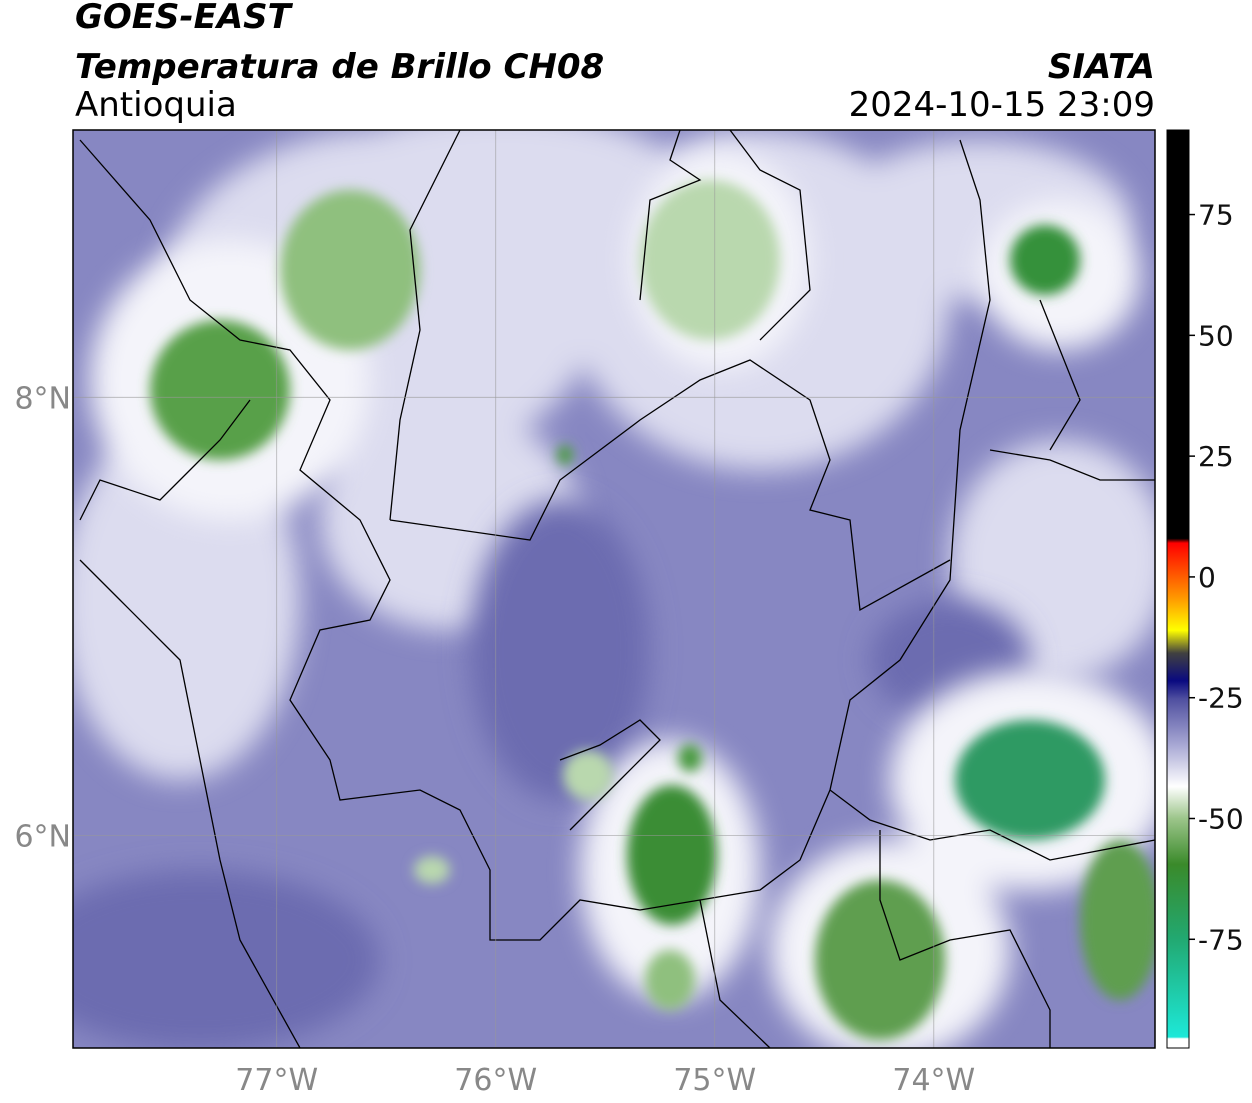 Image resolution: width=1252 pixels, height=1103 pixels. What do you see at coordinates (42, 398) in the screenshot?
I see `y-tick-label: 8°N` at bounding box center [42, 398].